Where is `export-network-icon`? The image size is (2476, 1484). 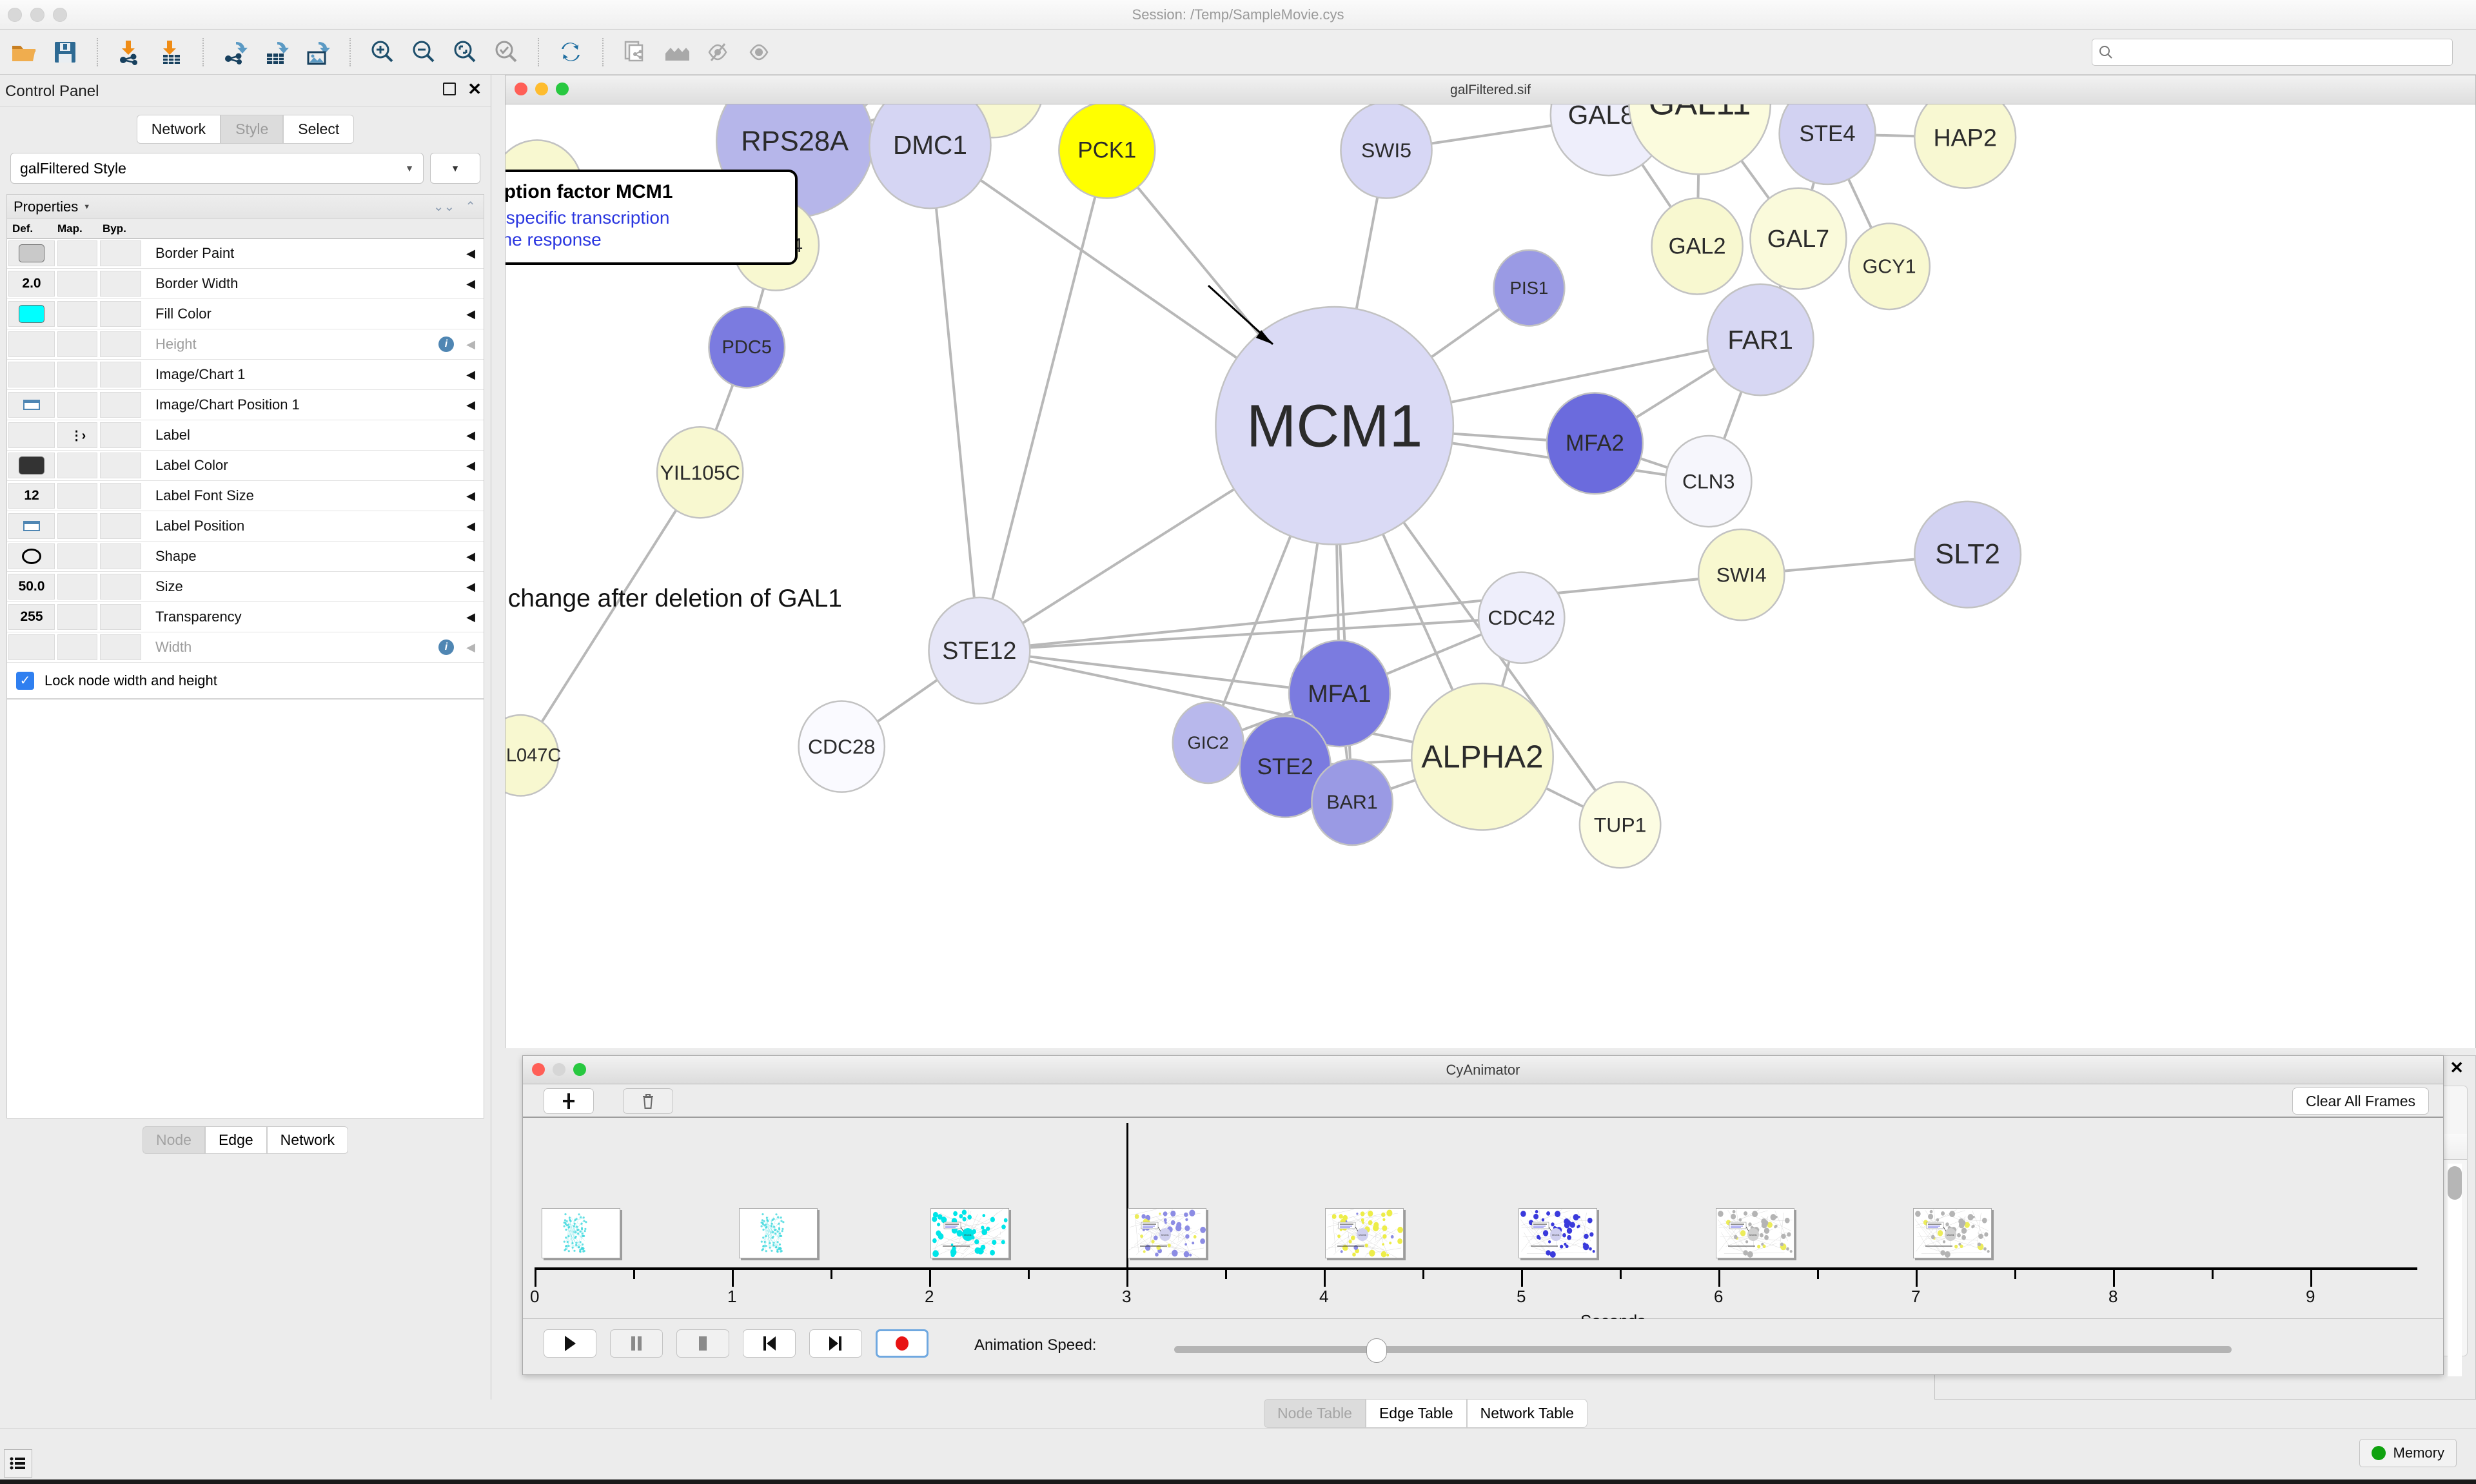 export-network-icon is located at coordinates (235, 52).